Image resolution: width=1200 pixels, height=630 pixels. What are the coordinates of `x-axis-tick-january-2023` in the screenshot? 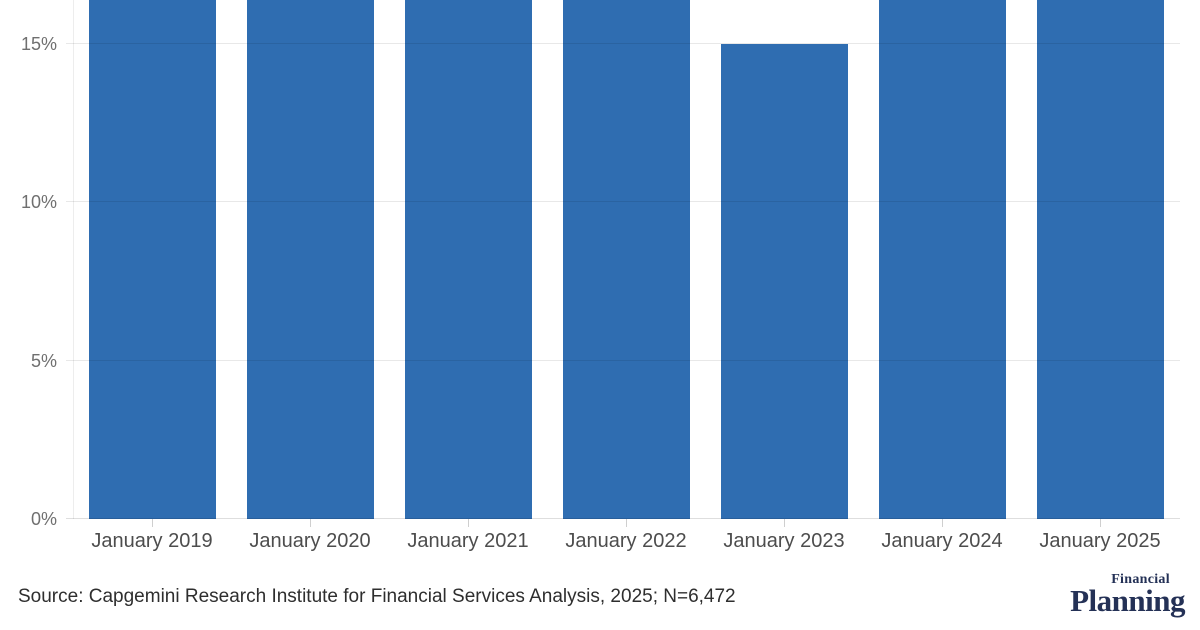 It's located at (784, 523).